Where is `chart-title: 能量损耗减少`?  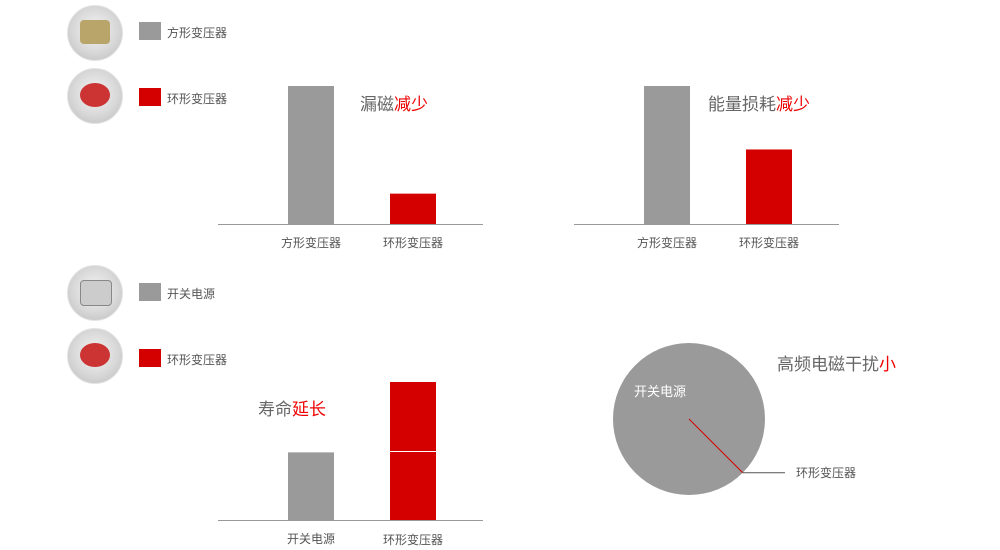
chart-title: 能量损耗减少 is located at coordinates (759, 105).